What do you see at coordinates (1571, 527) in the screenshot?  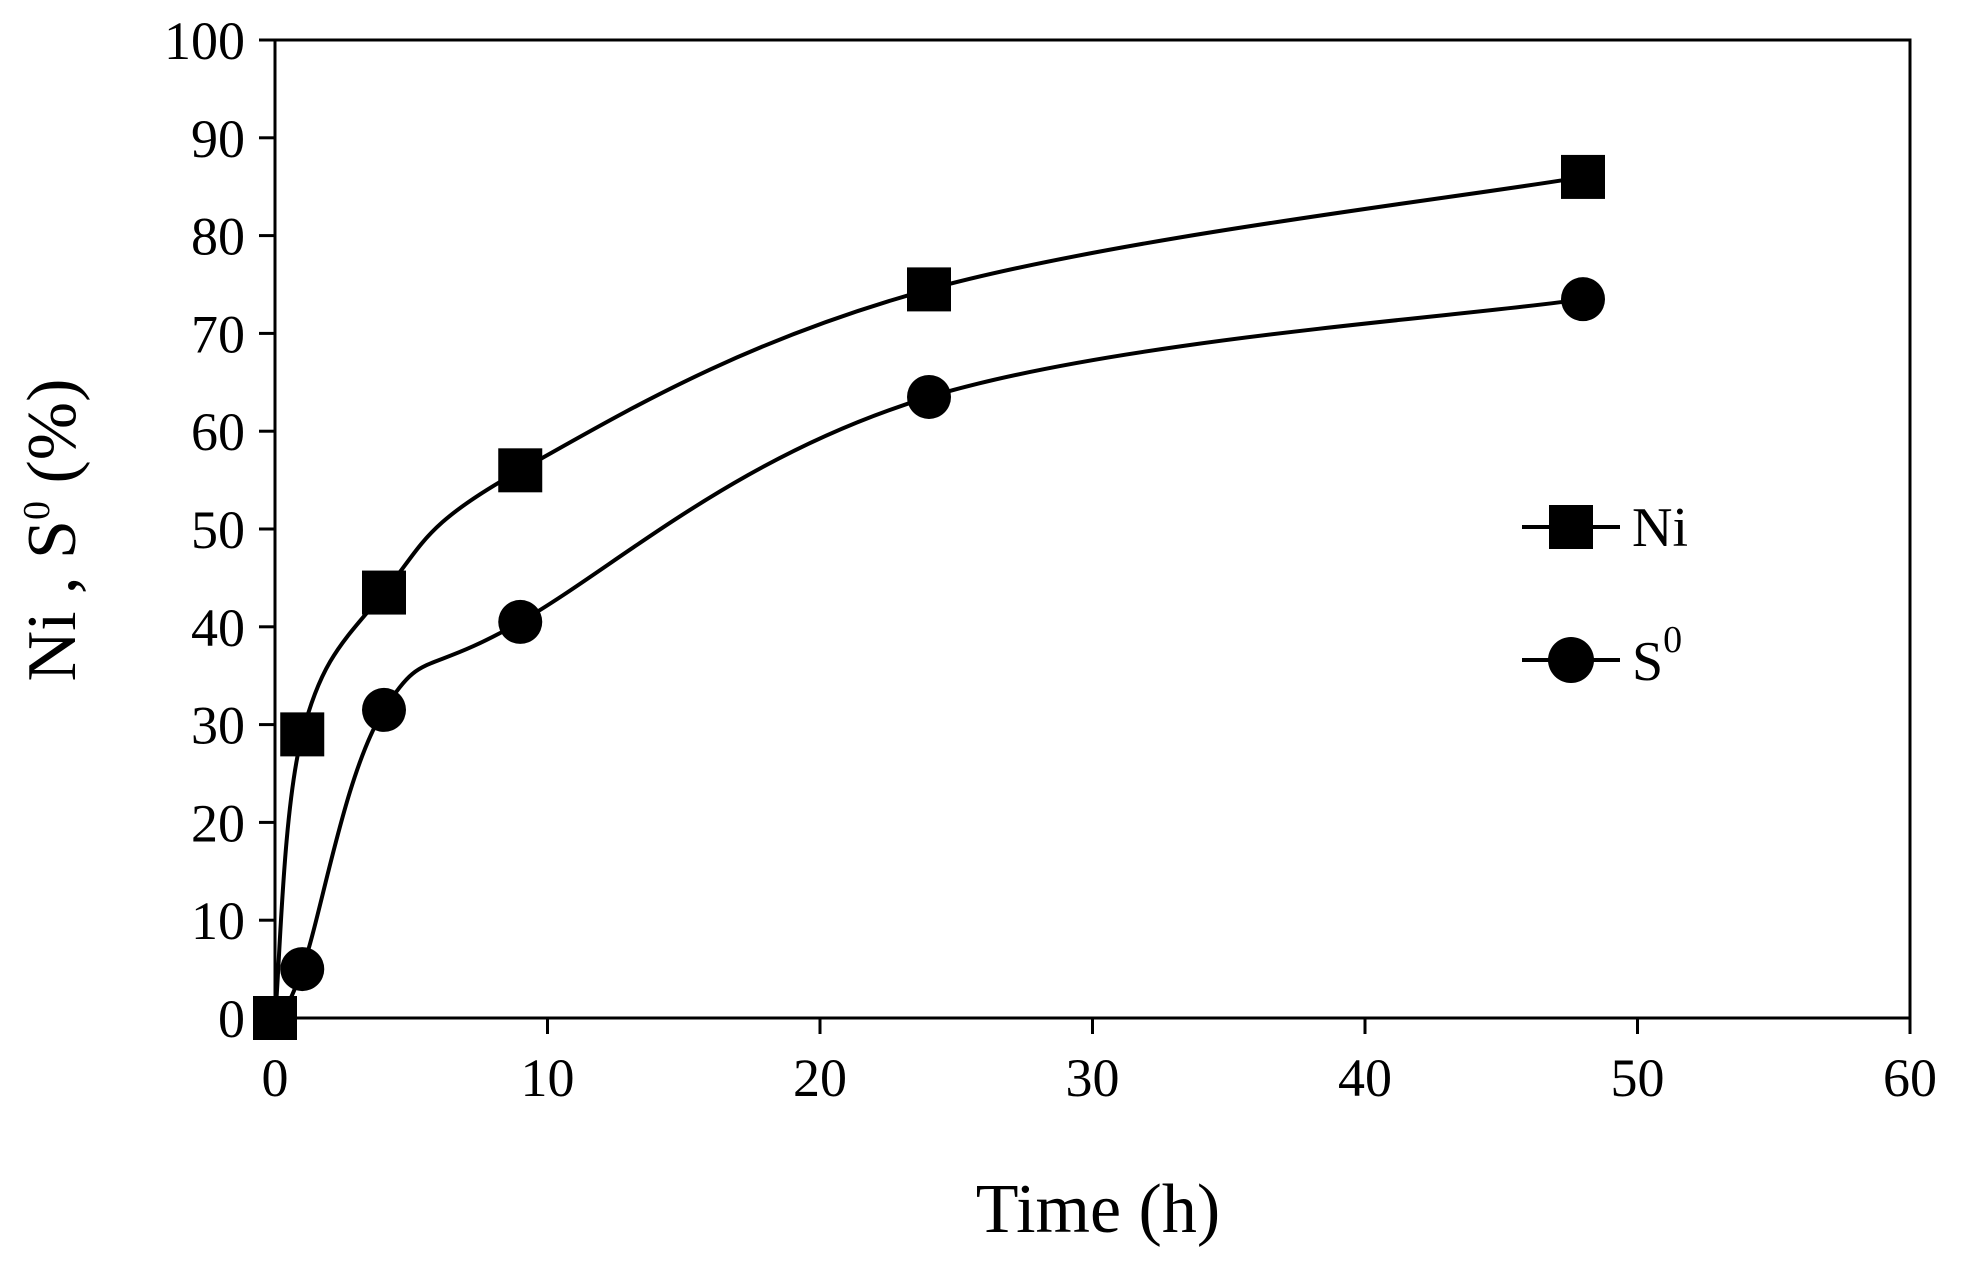 I see `legend-square-marker-icon` at bounding box center [1571, 527].